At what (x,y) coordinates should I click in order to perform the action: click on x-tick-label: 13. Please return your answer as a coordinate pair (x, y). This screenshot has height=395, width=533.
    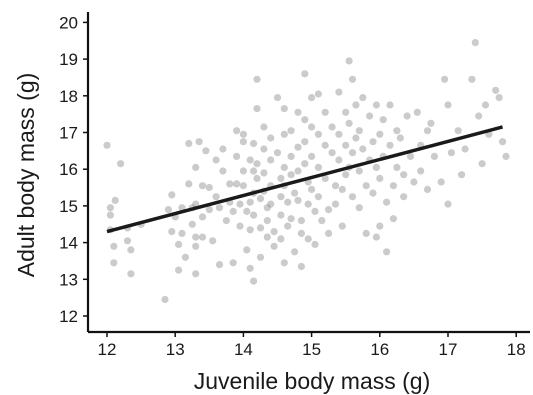
    Looking at the image, I should click on (175, 349).